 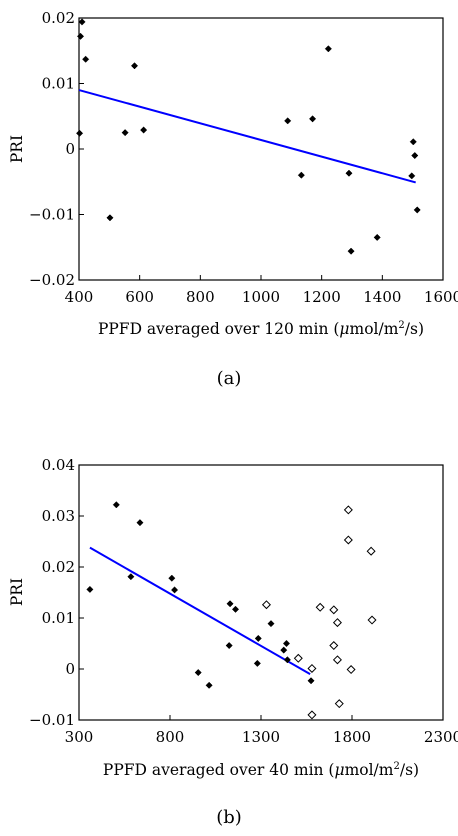 I want to click on x-tick-label: 1300, so click(x=261, y=737).